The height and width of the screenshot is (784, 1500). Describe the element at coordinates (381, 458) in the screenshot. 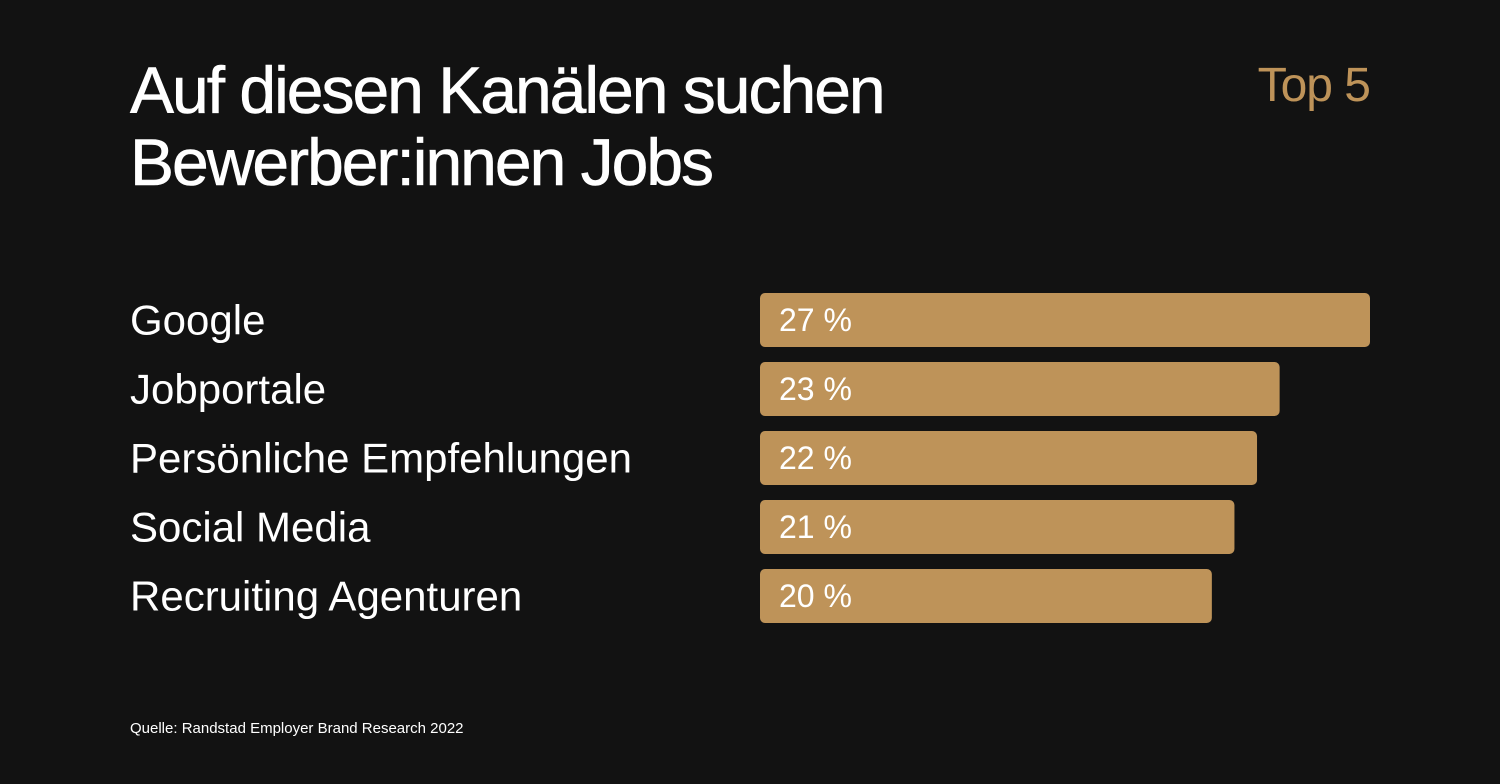

I see `category-label: Persönliche Empfehlungen` at that location.